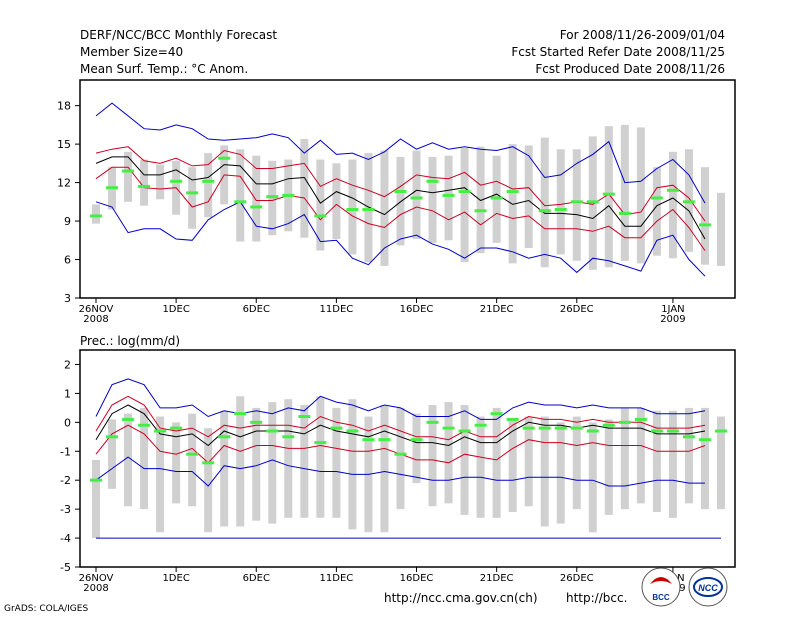 The image size is (800, 618). What do you see at coordinates (618, 52) in the screenshot?
I see `header-start-date: Fcst Started Refer Date 2008/11/25` at bounding box center [618, 52].